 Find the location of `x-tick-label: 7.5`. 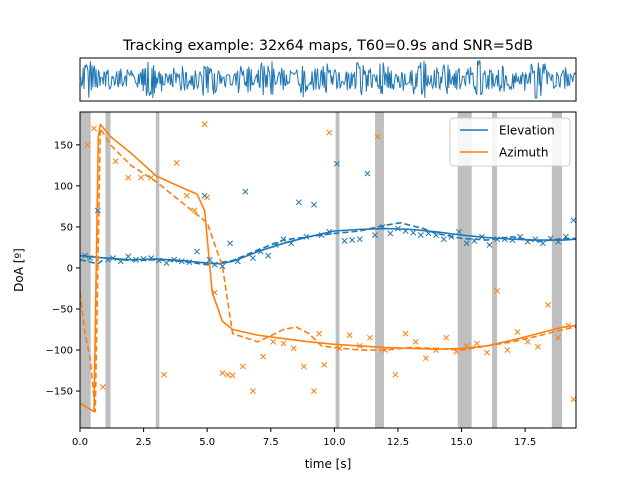

x-tick-label: 7.5 is located at coordinates (271, 442).